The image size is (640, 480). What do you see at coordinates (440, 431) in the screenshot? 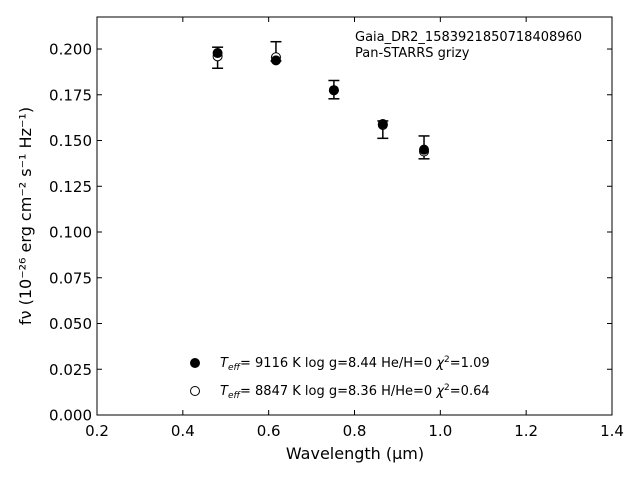
I see `x-tick-label: 1.0` at bounding box center [440, 431].